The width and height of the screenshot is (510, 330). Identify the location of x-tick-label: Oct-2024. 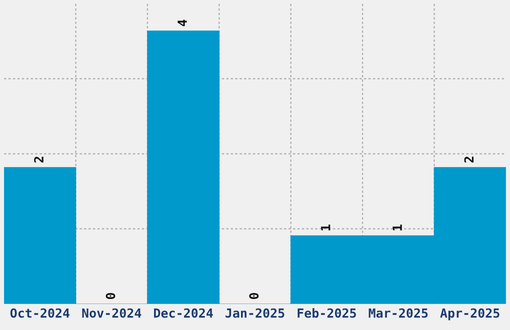
(40, 313).